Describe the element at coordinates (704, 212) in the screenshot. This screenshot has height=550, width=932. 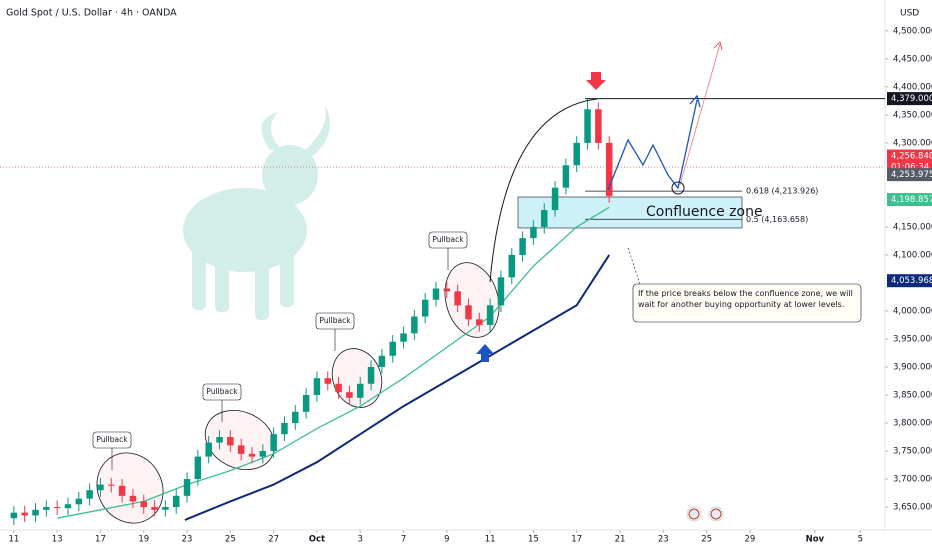
I see `confluence-label: Confluence zone` at that location.